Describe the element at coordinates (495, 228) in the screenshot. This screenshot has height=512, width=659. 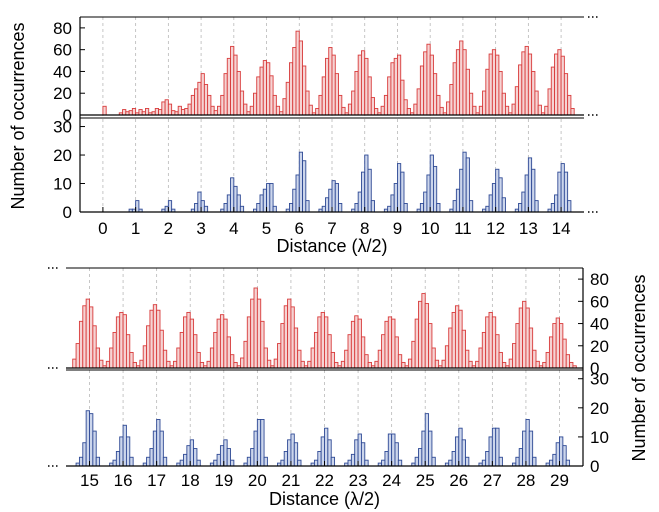
I see `x-tick-label: 12` at that location.